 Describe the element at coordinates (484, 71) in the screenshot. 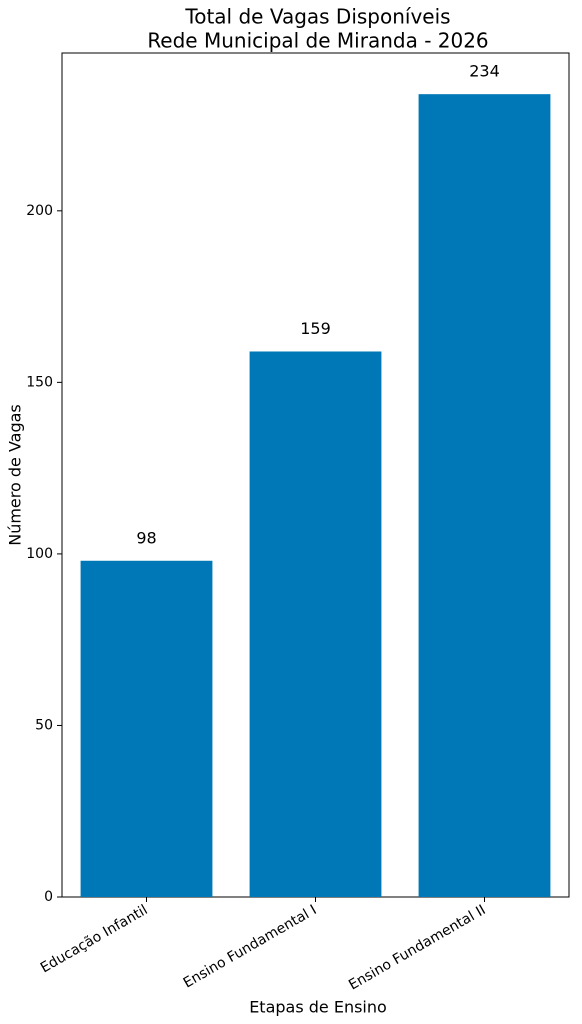

I see `value-label: 234` at that location.